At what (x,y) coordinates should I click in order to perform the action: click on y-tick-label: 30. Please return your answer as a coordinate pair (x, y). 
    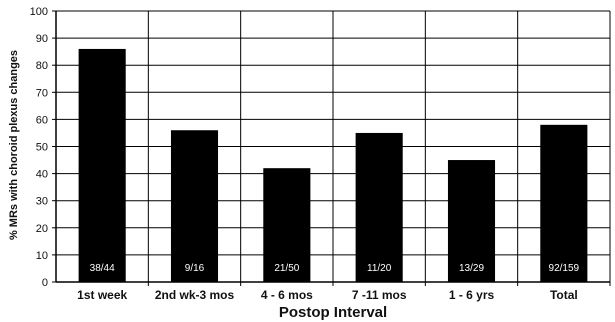
    Looking at the image, I should click on (42, 202).